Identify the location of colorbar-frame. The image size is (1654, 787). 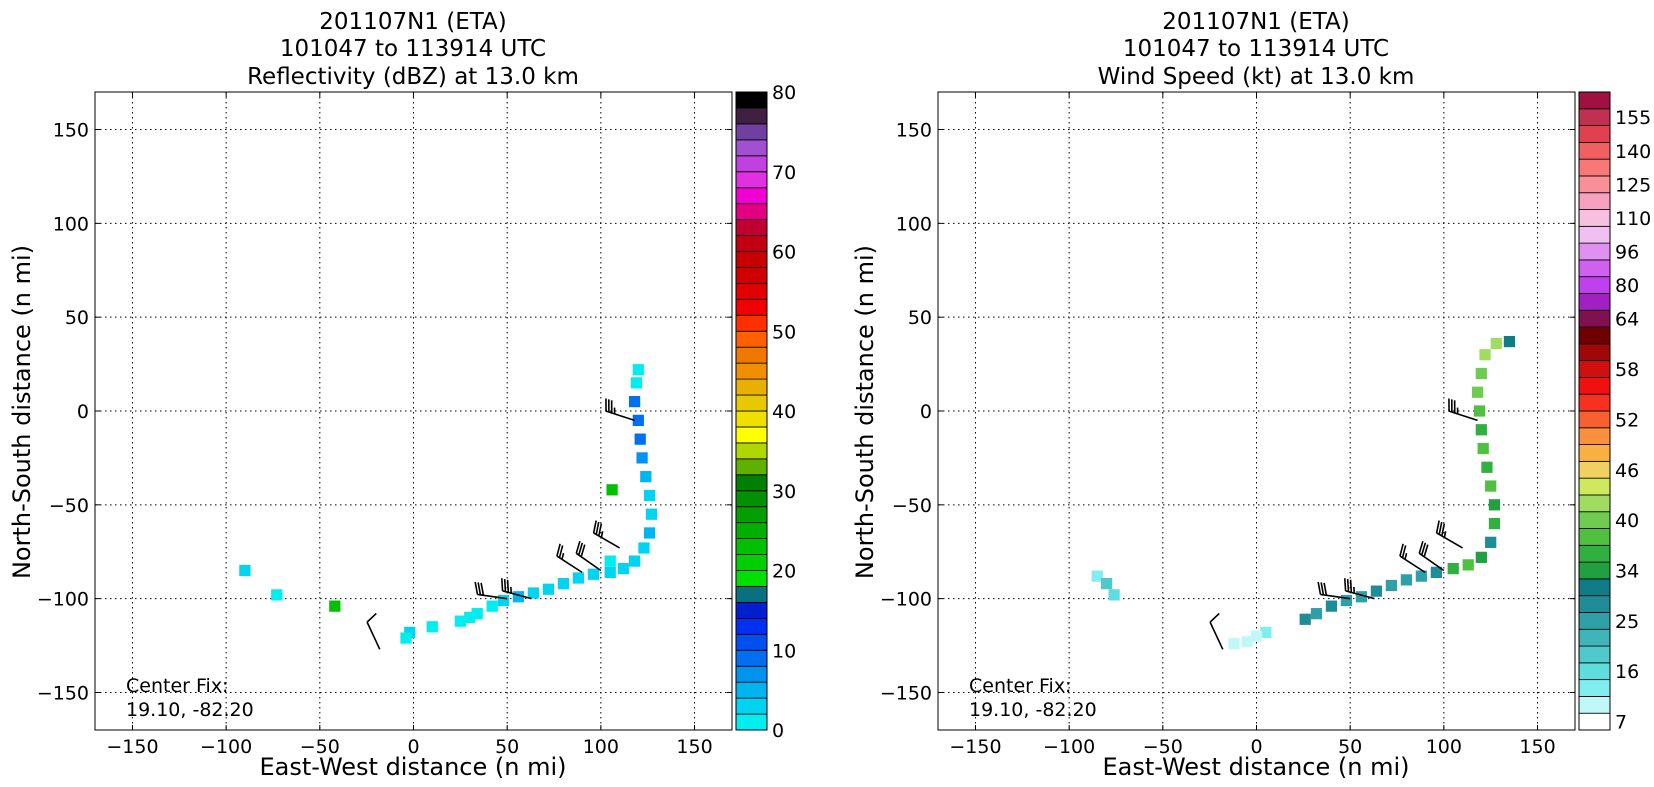
(1594, 411).